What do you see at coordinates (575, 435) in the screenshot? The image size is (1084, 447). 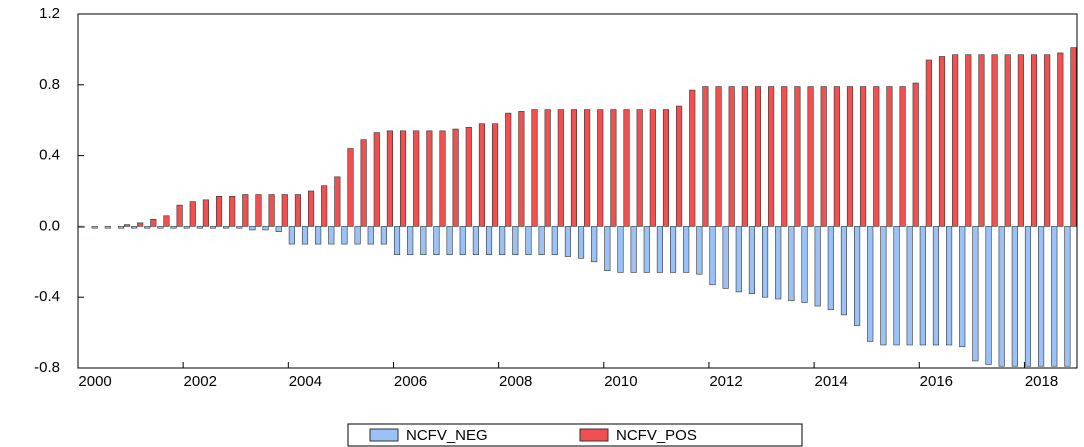 I see `legend-box` at bounding box center [575, 435].